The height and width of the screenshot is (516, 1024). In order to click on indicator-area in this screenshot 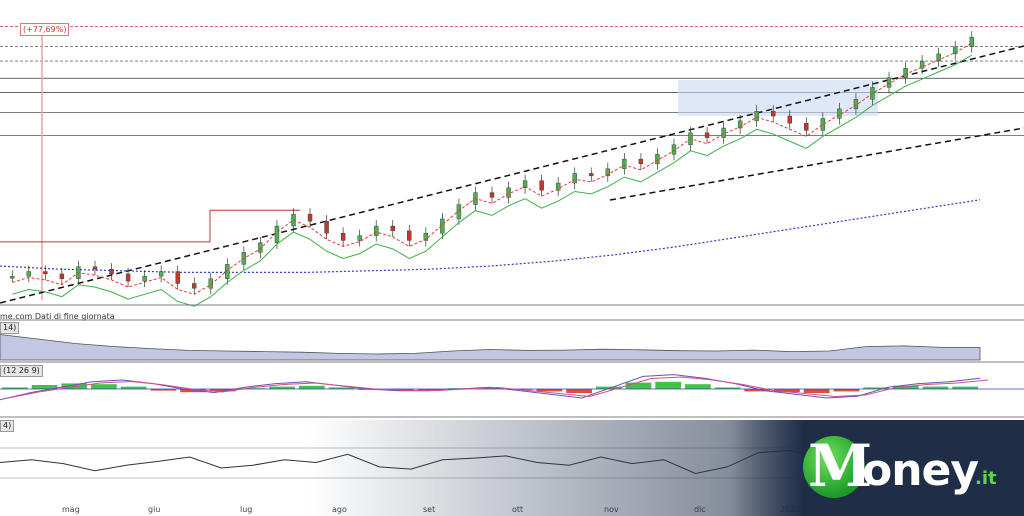, I will do `click(490, 347)`.